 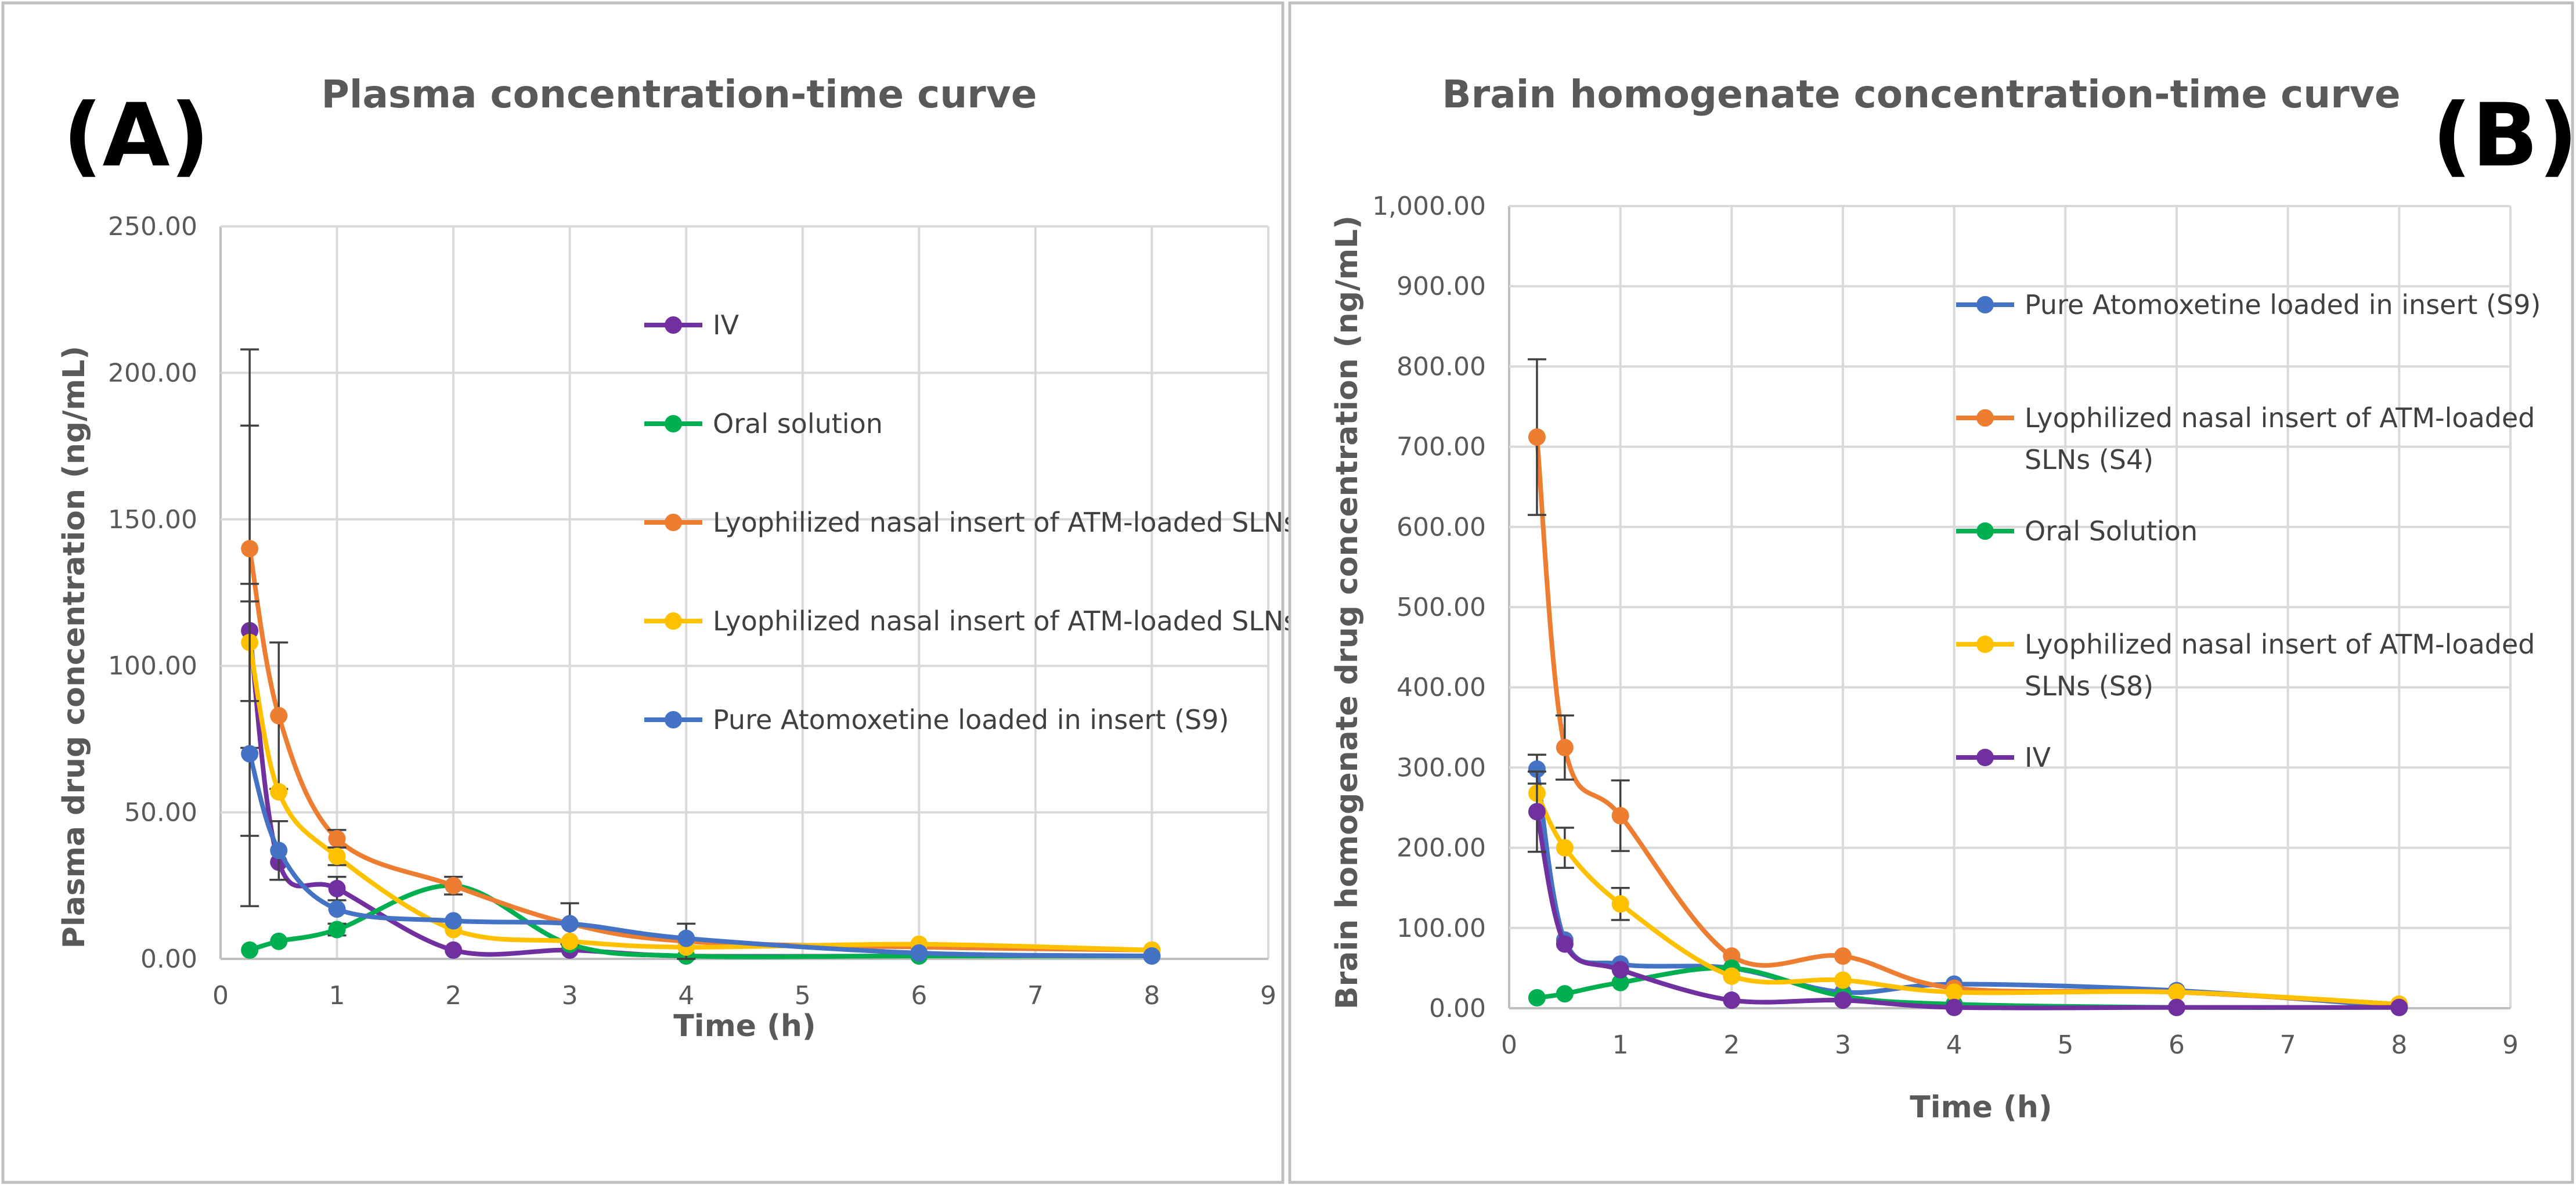 I want to click on panel-b-x-tick-label: 8, so click(x=2399, y=1045).